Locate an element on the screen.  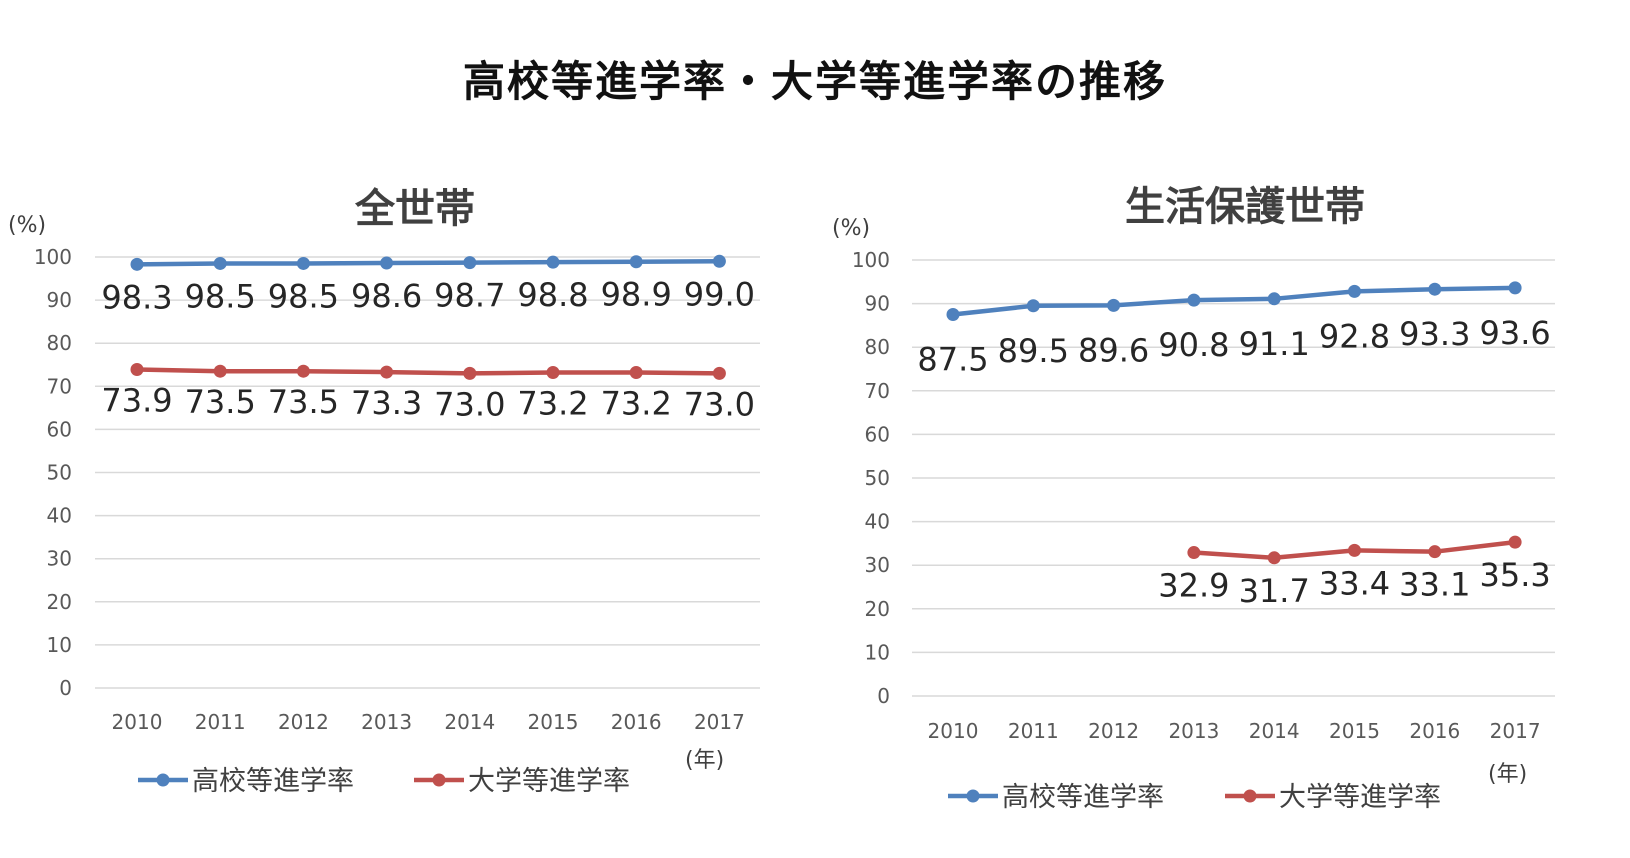
data-label: 93.6 is located at coordinates (1514, 333).